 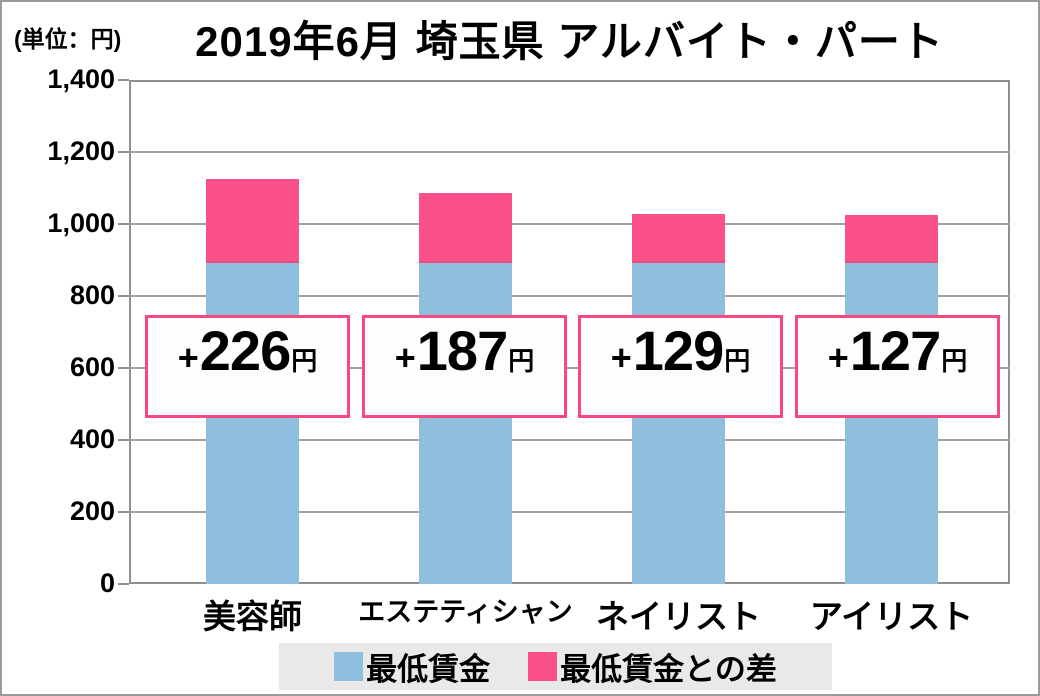 I want to click on x-axis-category-label: ネイリスト, so click(x=678, y=616).